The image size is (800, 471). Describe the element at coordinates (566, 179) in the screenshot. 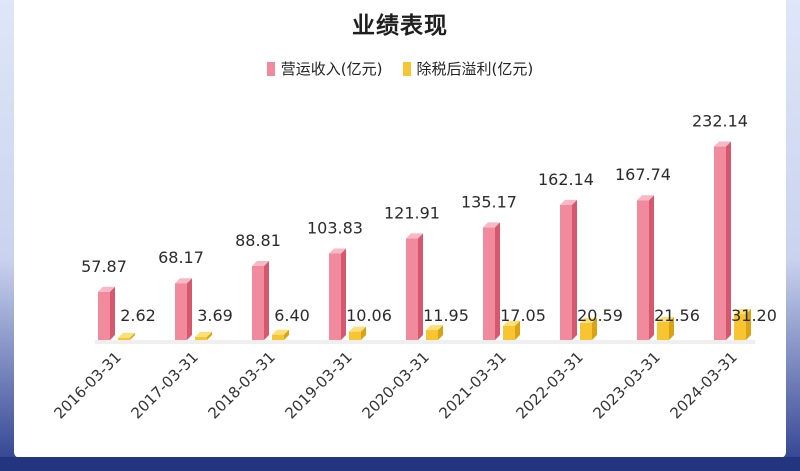

I see `data-label-revenue-2022-03-31: 162.14` at that location.